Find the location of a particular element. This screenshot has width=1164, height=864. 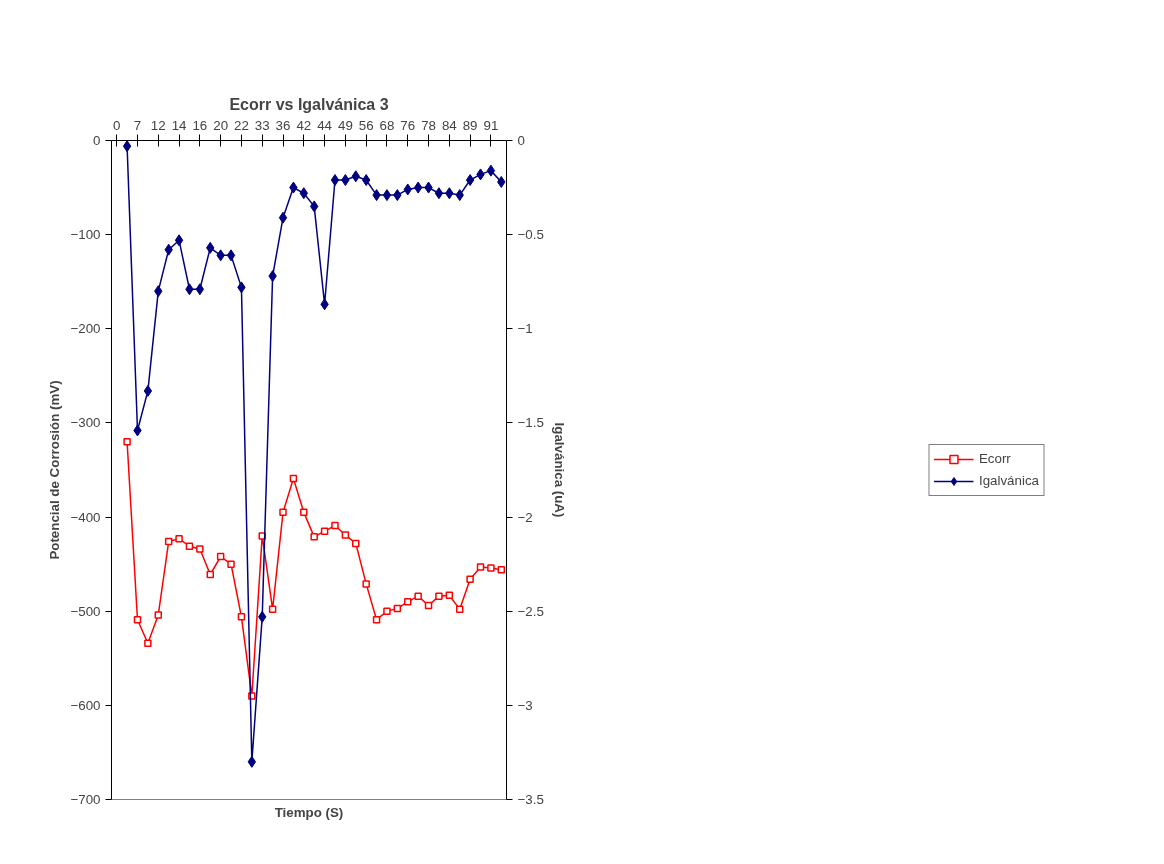

x-tick-label: 42 is located at coordinates (304, 125).